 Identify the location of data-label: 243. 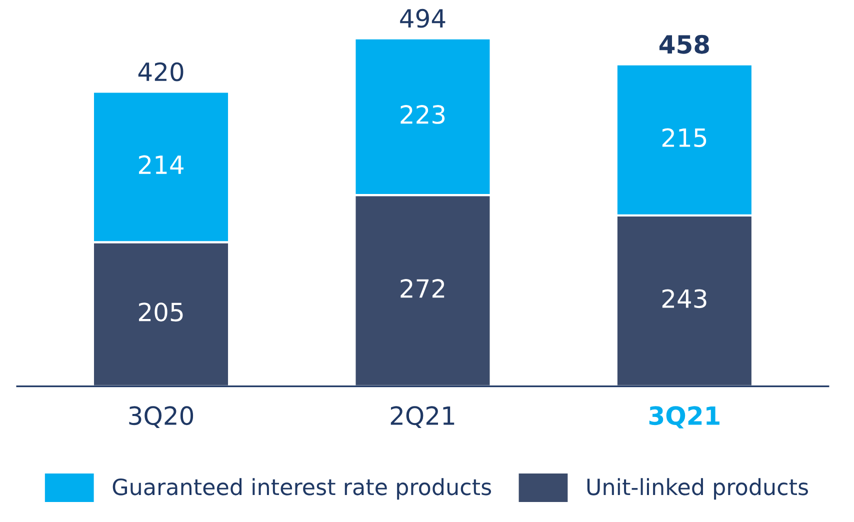
(684, 298).